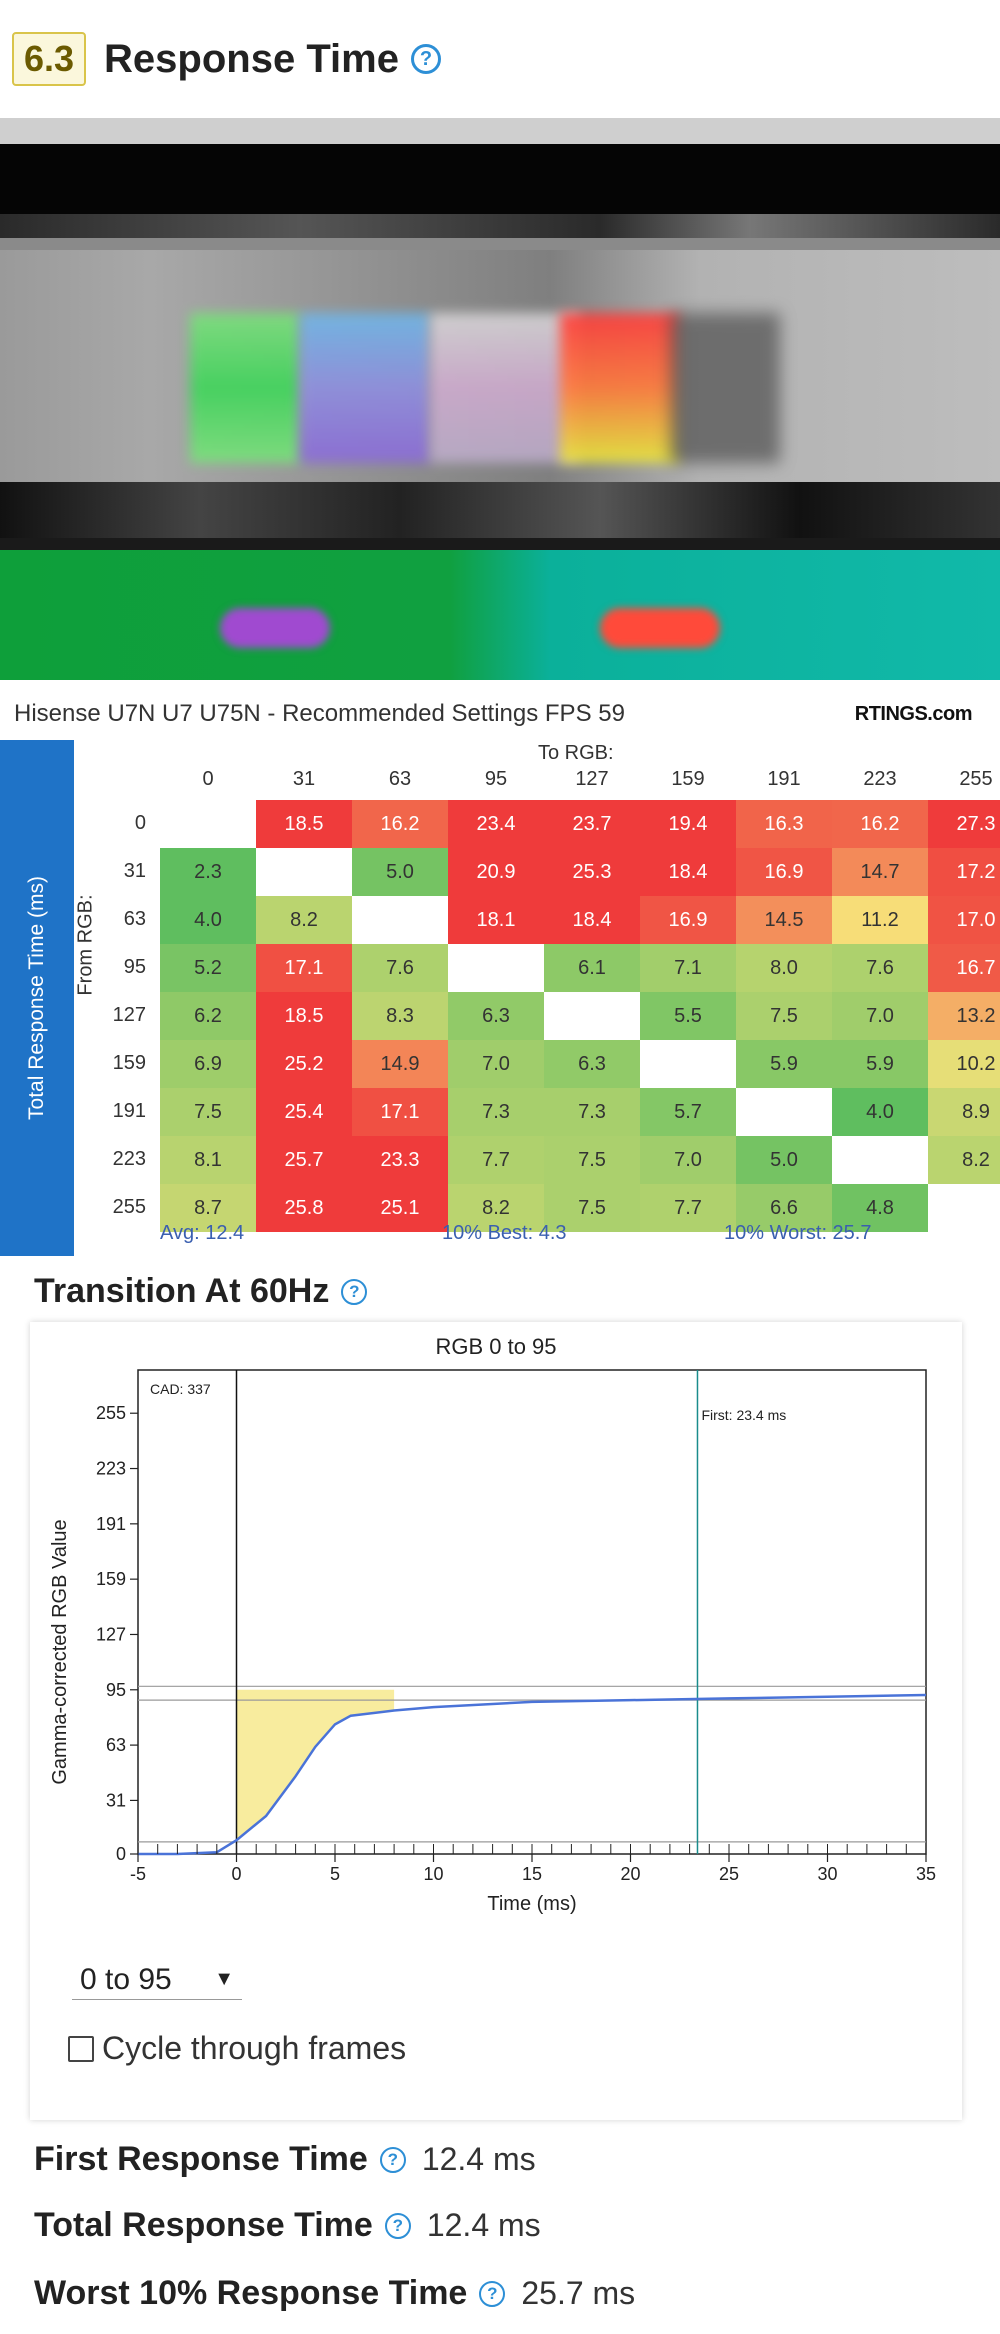  What do you see at coordinates (913, 714) in the screenshot?
I see `rtings-logo: RTINGS.com` at bounding box center [913, 714].